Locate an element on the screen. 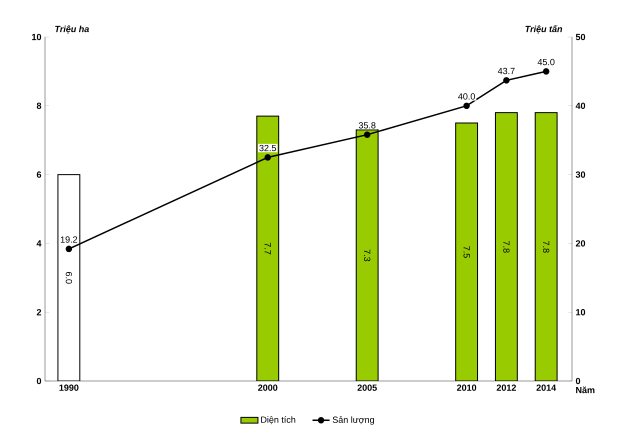 This screenshot has width=618, height=441. y-tick-label: 2 is located at coordinates (39, 312).